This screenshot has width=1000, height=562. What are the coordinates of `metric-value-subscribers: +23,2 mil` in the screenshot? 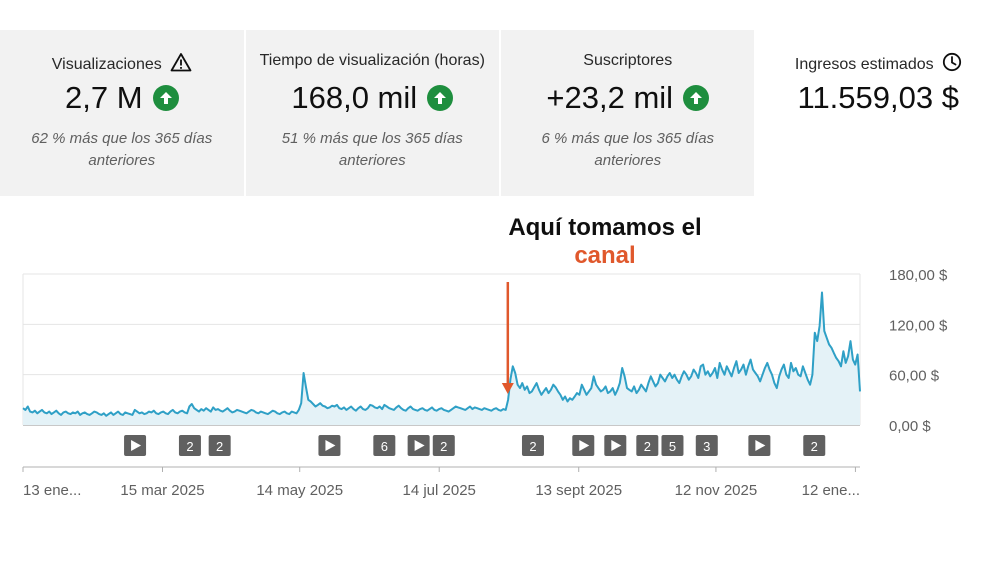 It's located at (627, 98).